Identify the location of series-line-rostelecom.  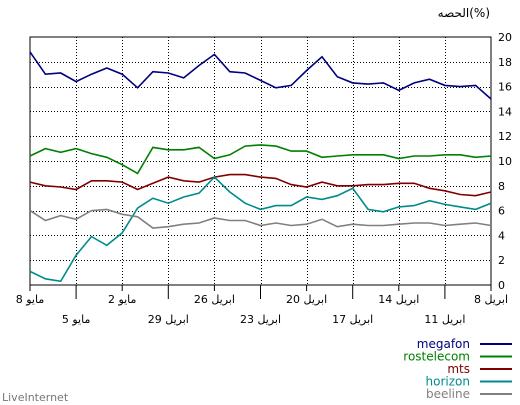
(260, 159).